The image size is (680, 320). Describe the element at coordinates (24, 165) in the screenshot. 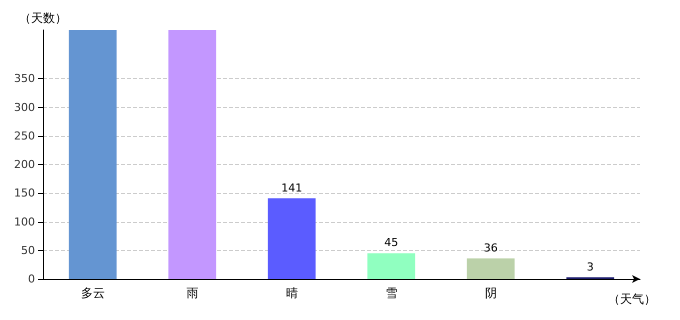

I see `y-tick-label: 200` at that location.